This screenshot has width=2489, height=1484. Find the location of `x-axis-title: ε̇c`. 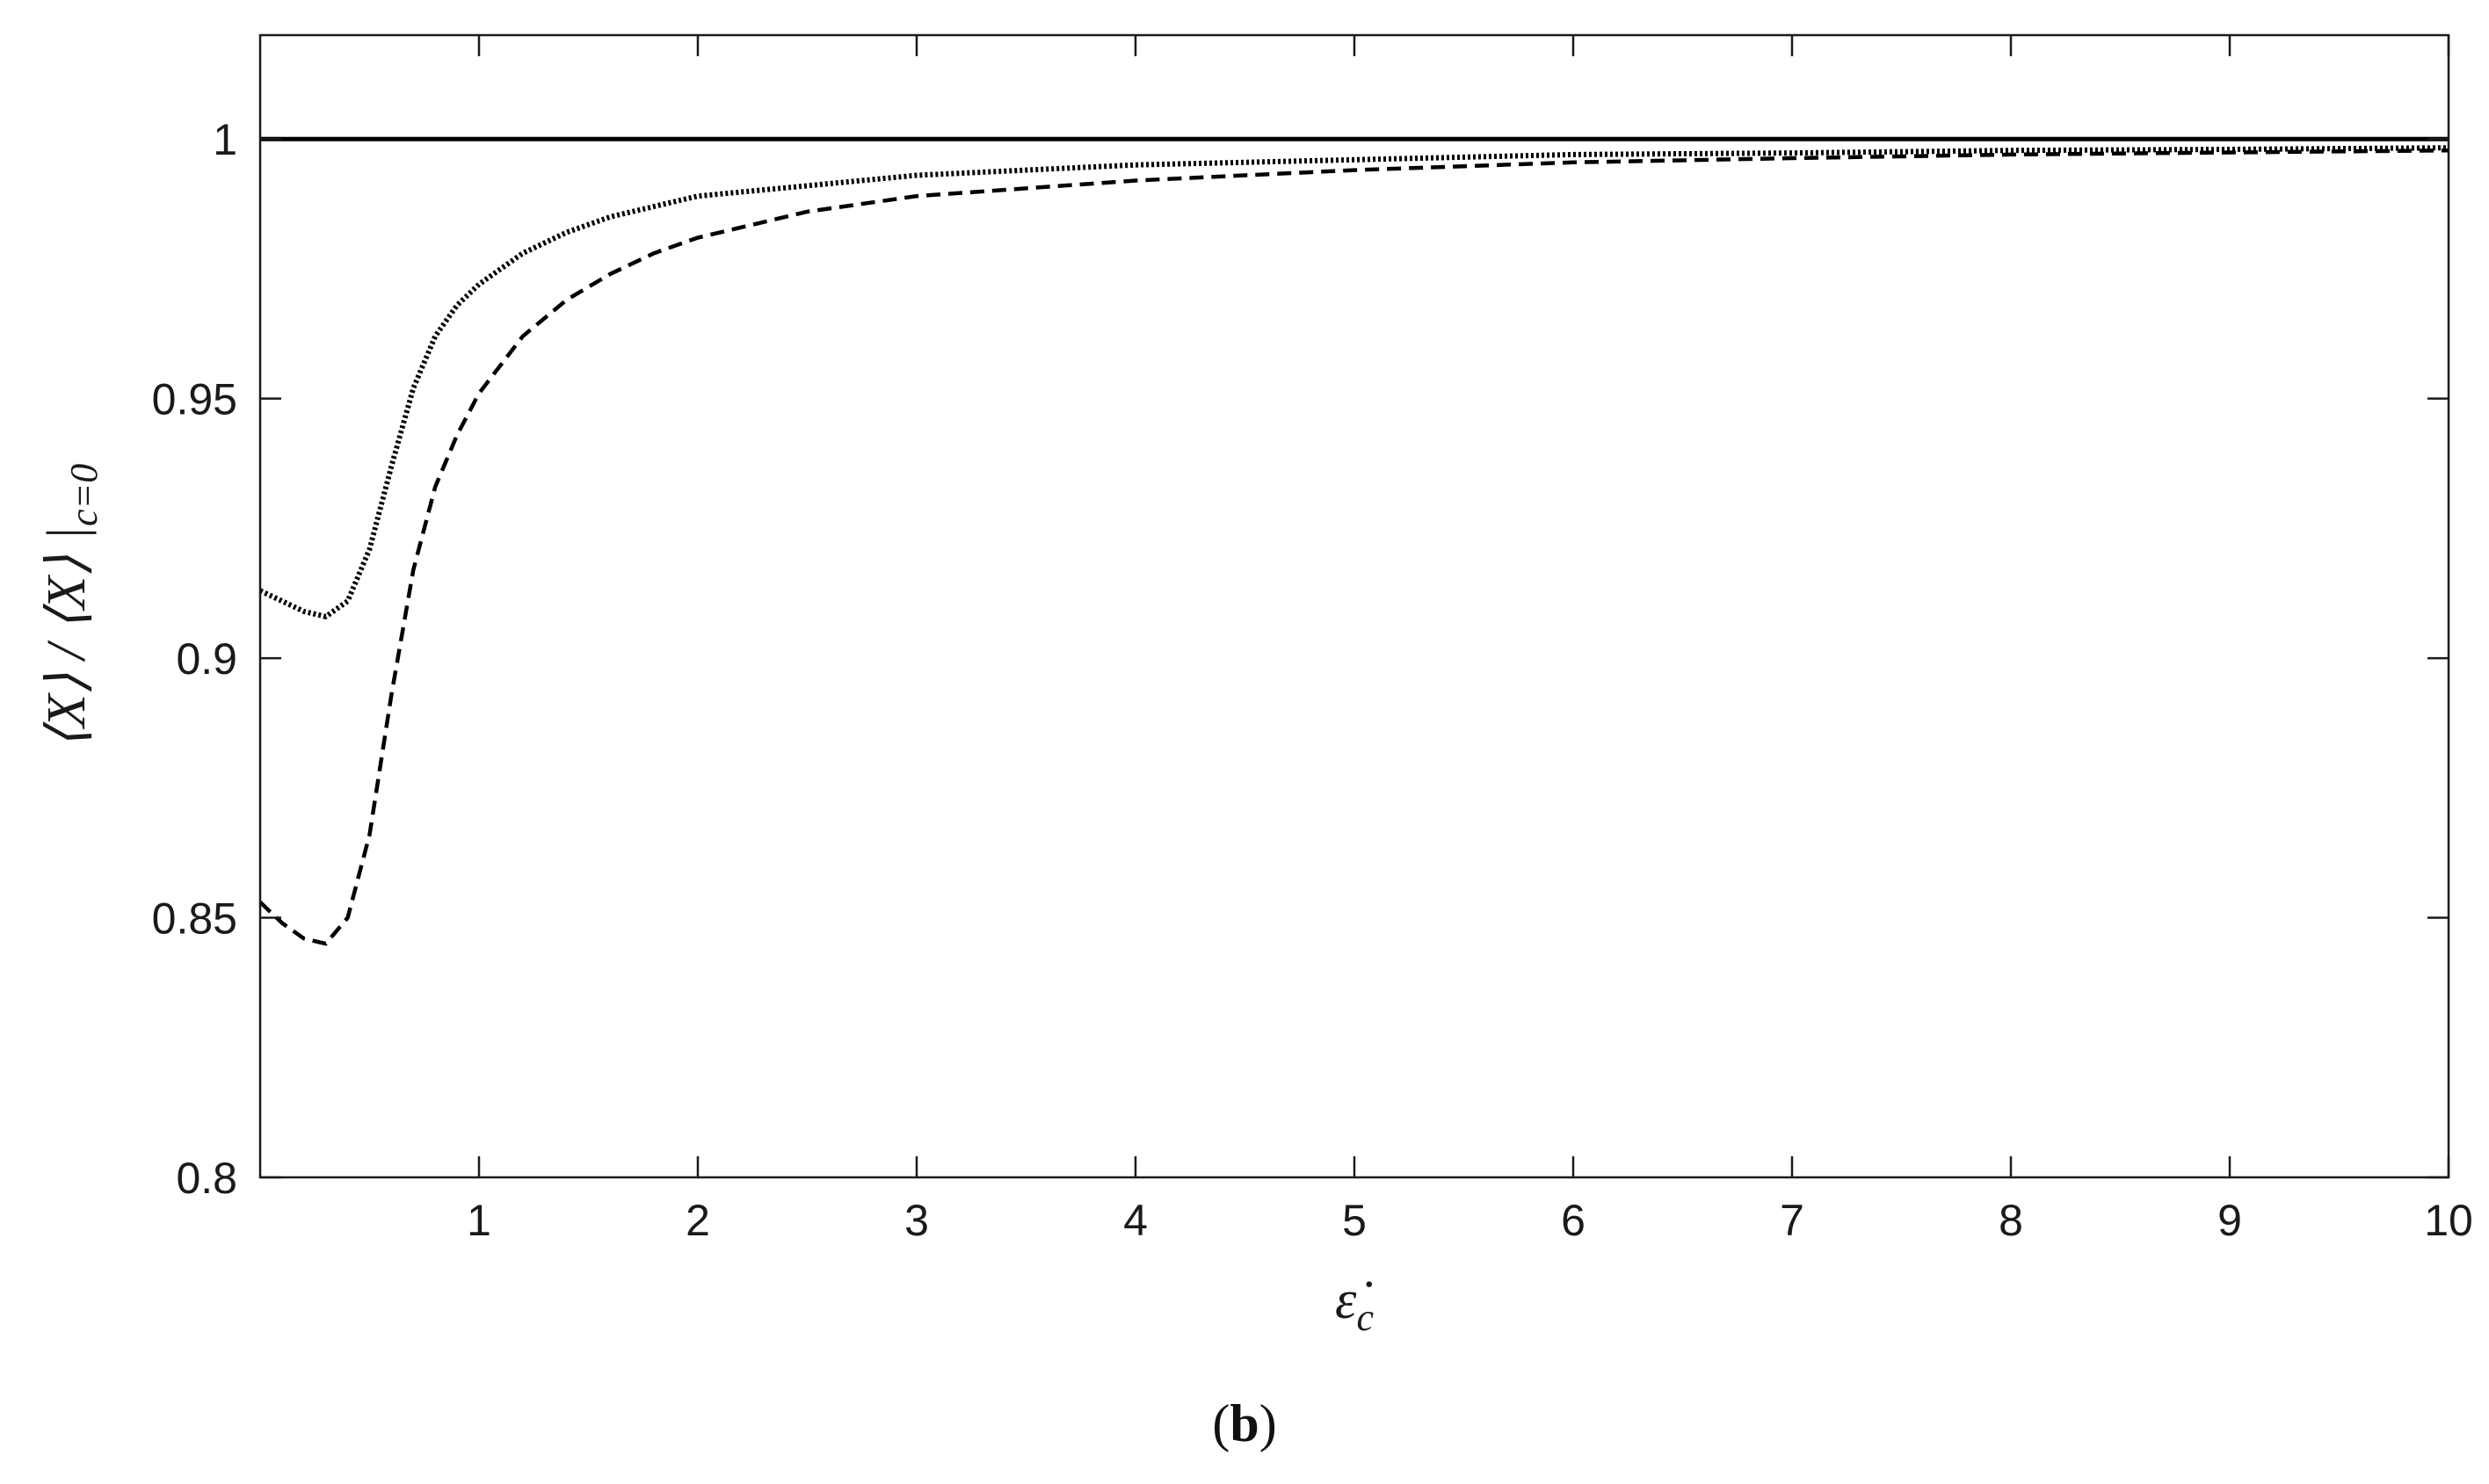

x-axis-title: ε̇c is located at coordinates (1354, 1304).